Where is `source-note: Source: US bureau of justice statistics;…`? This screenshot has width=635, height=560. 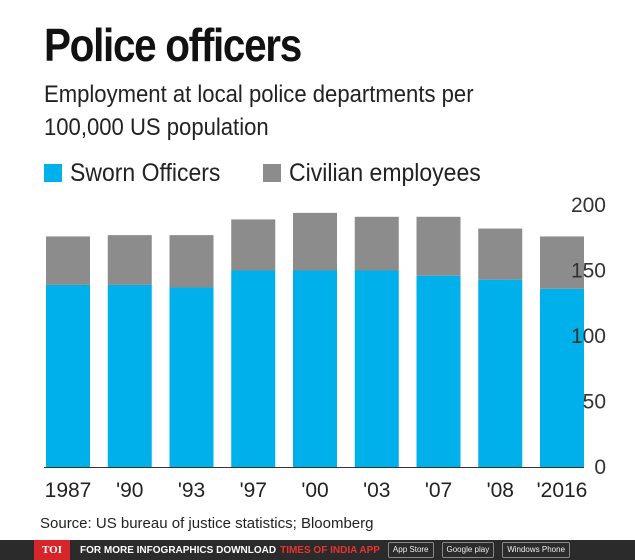
source-note: Source: US bureau of justice statistics;… is located at coordinates (207, 523).